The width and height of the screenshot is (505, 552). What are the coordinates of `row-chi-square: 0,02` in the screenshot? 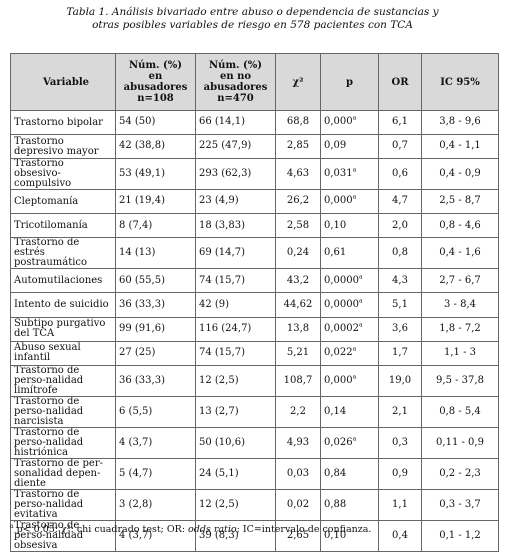 It's located at (298, 504).